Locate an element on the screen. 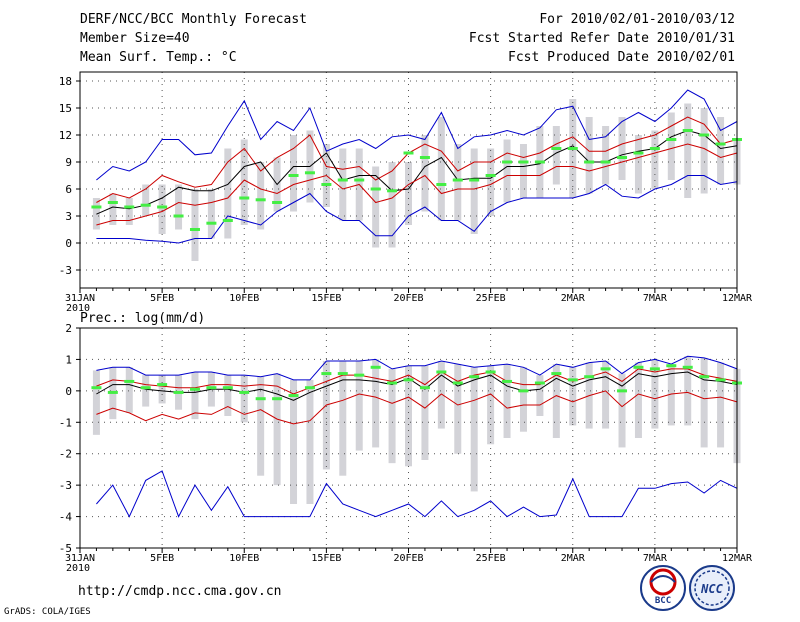 Image resolution: width=800 pixels, height=622 pixels. temp-ytick-label: 9 is located at coordinates (68, 162).